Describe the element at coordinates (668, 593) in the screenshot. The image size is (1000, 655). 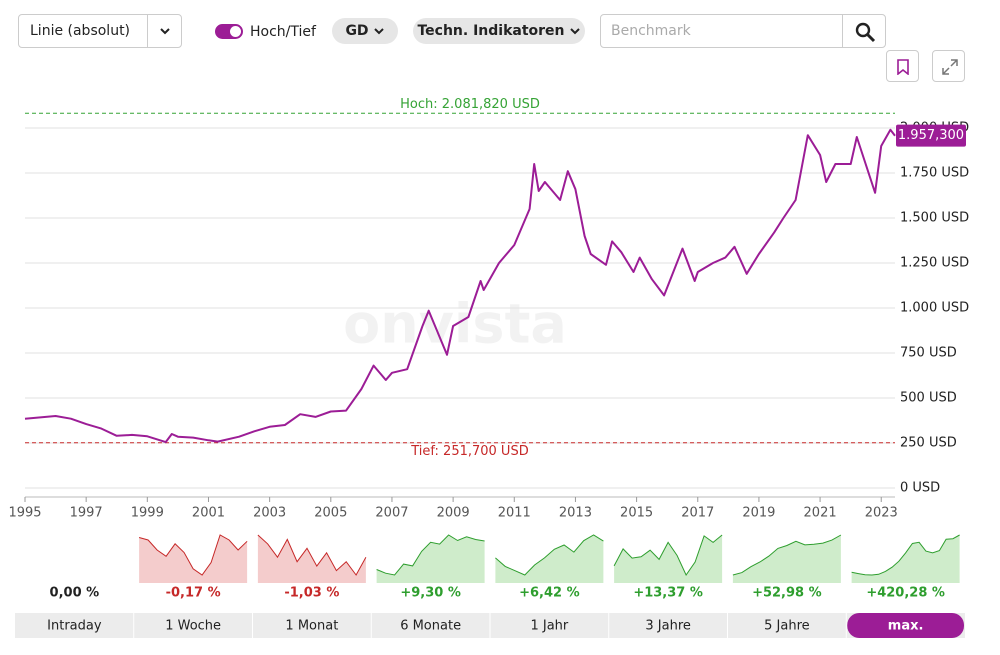
I see `period-change: +13,37 %` at that location.